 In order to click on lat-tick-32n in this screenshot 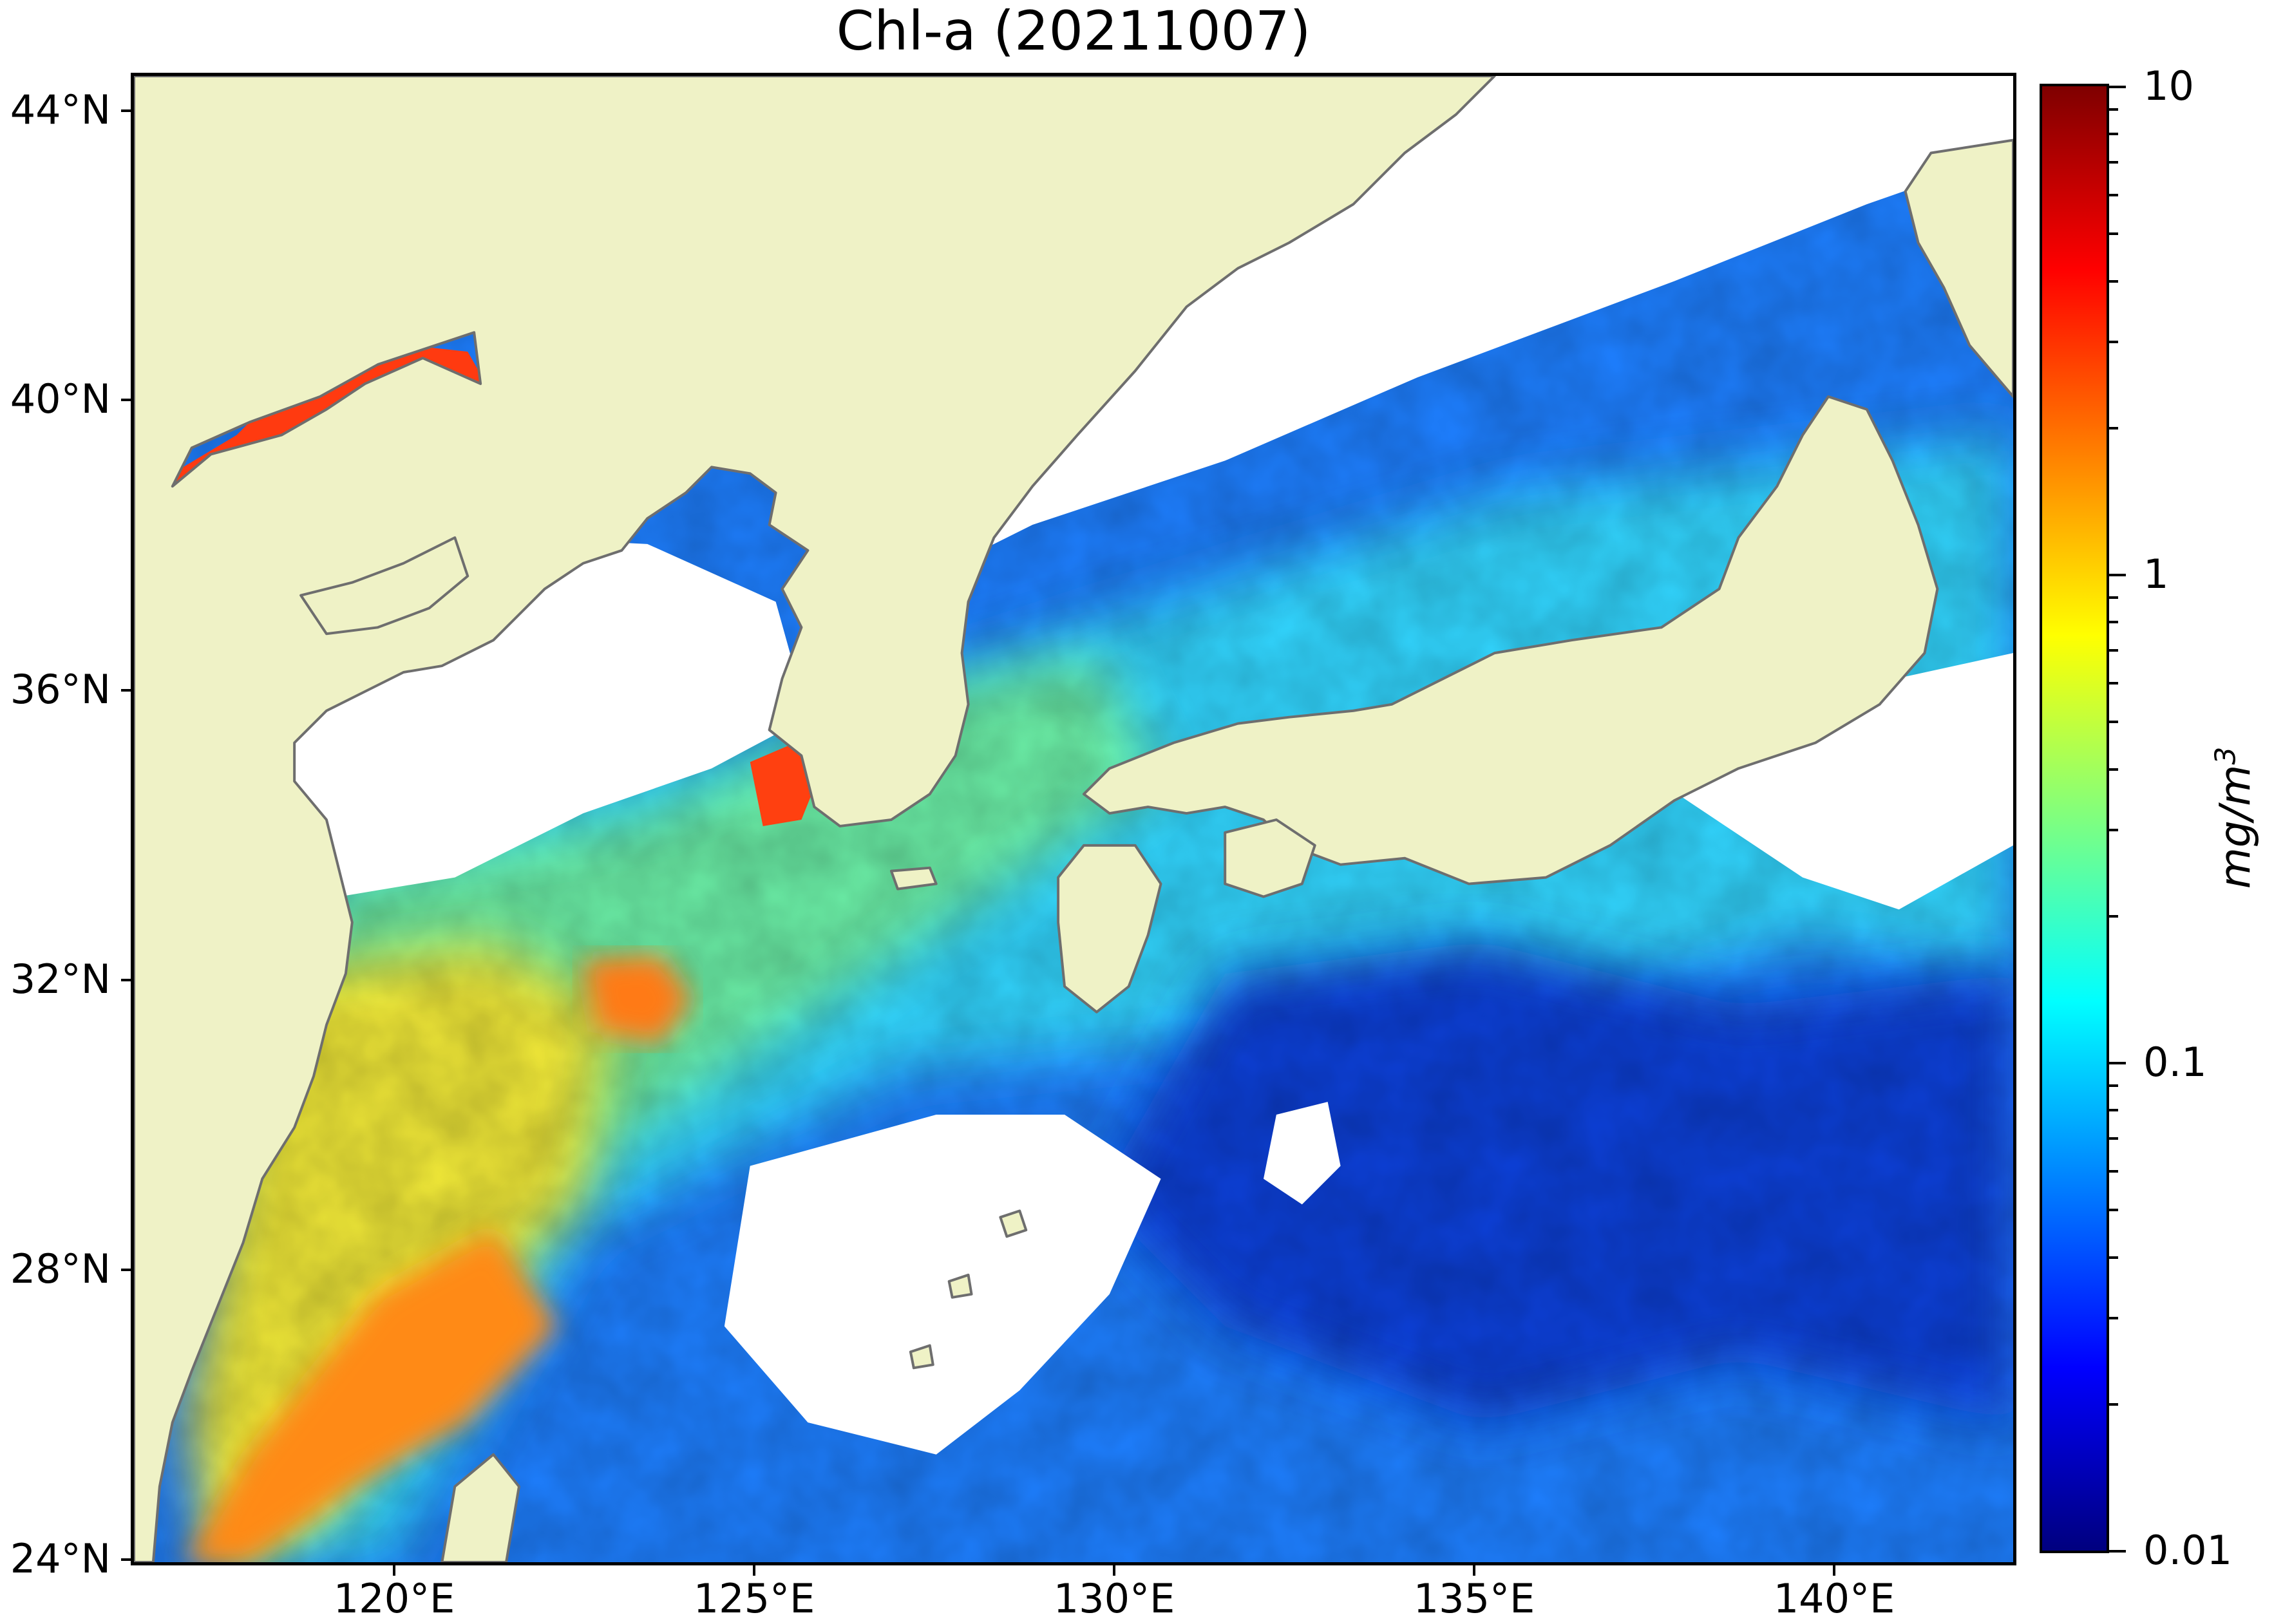, I will do `click(126, 980)`.